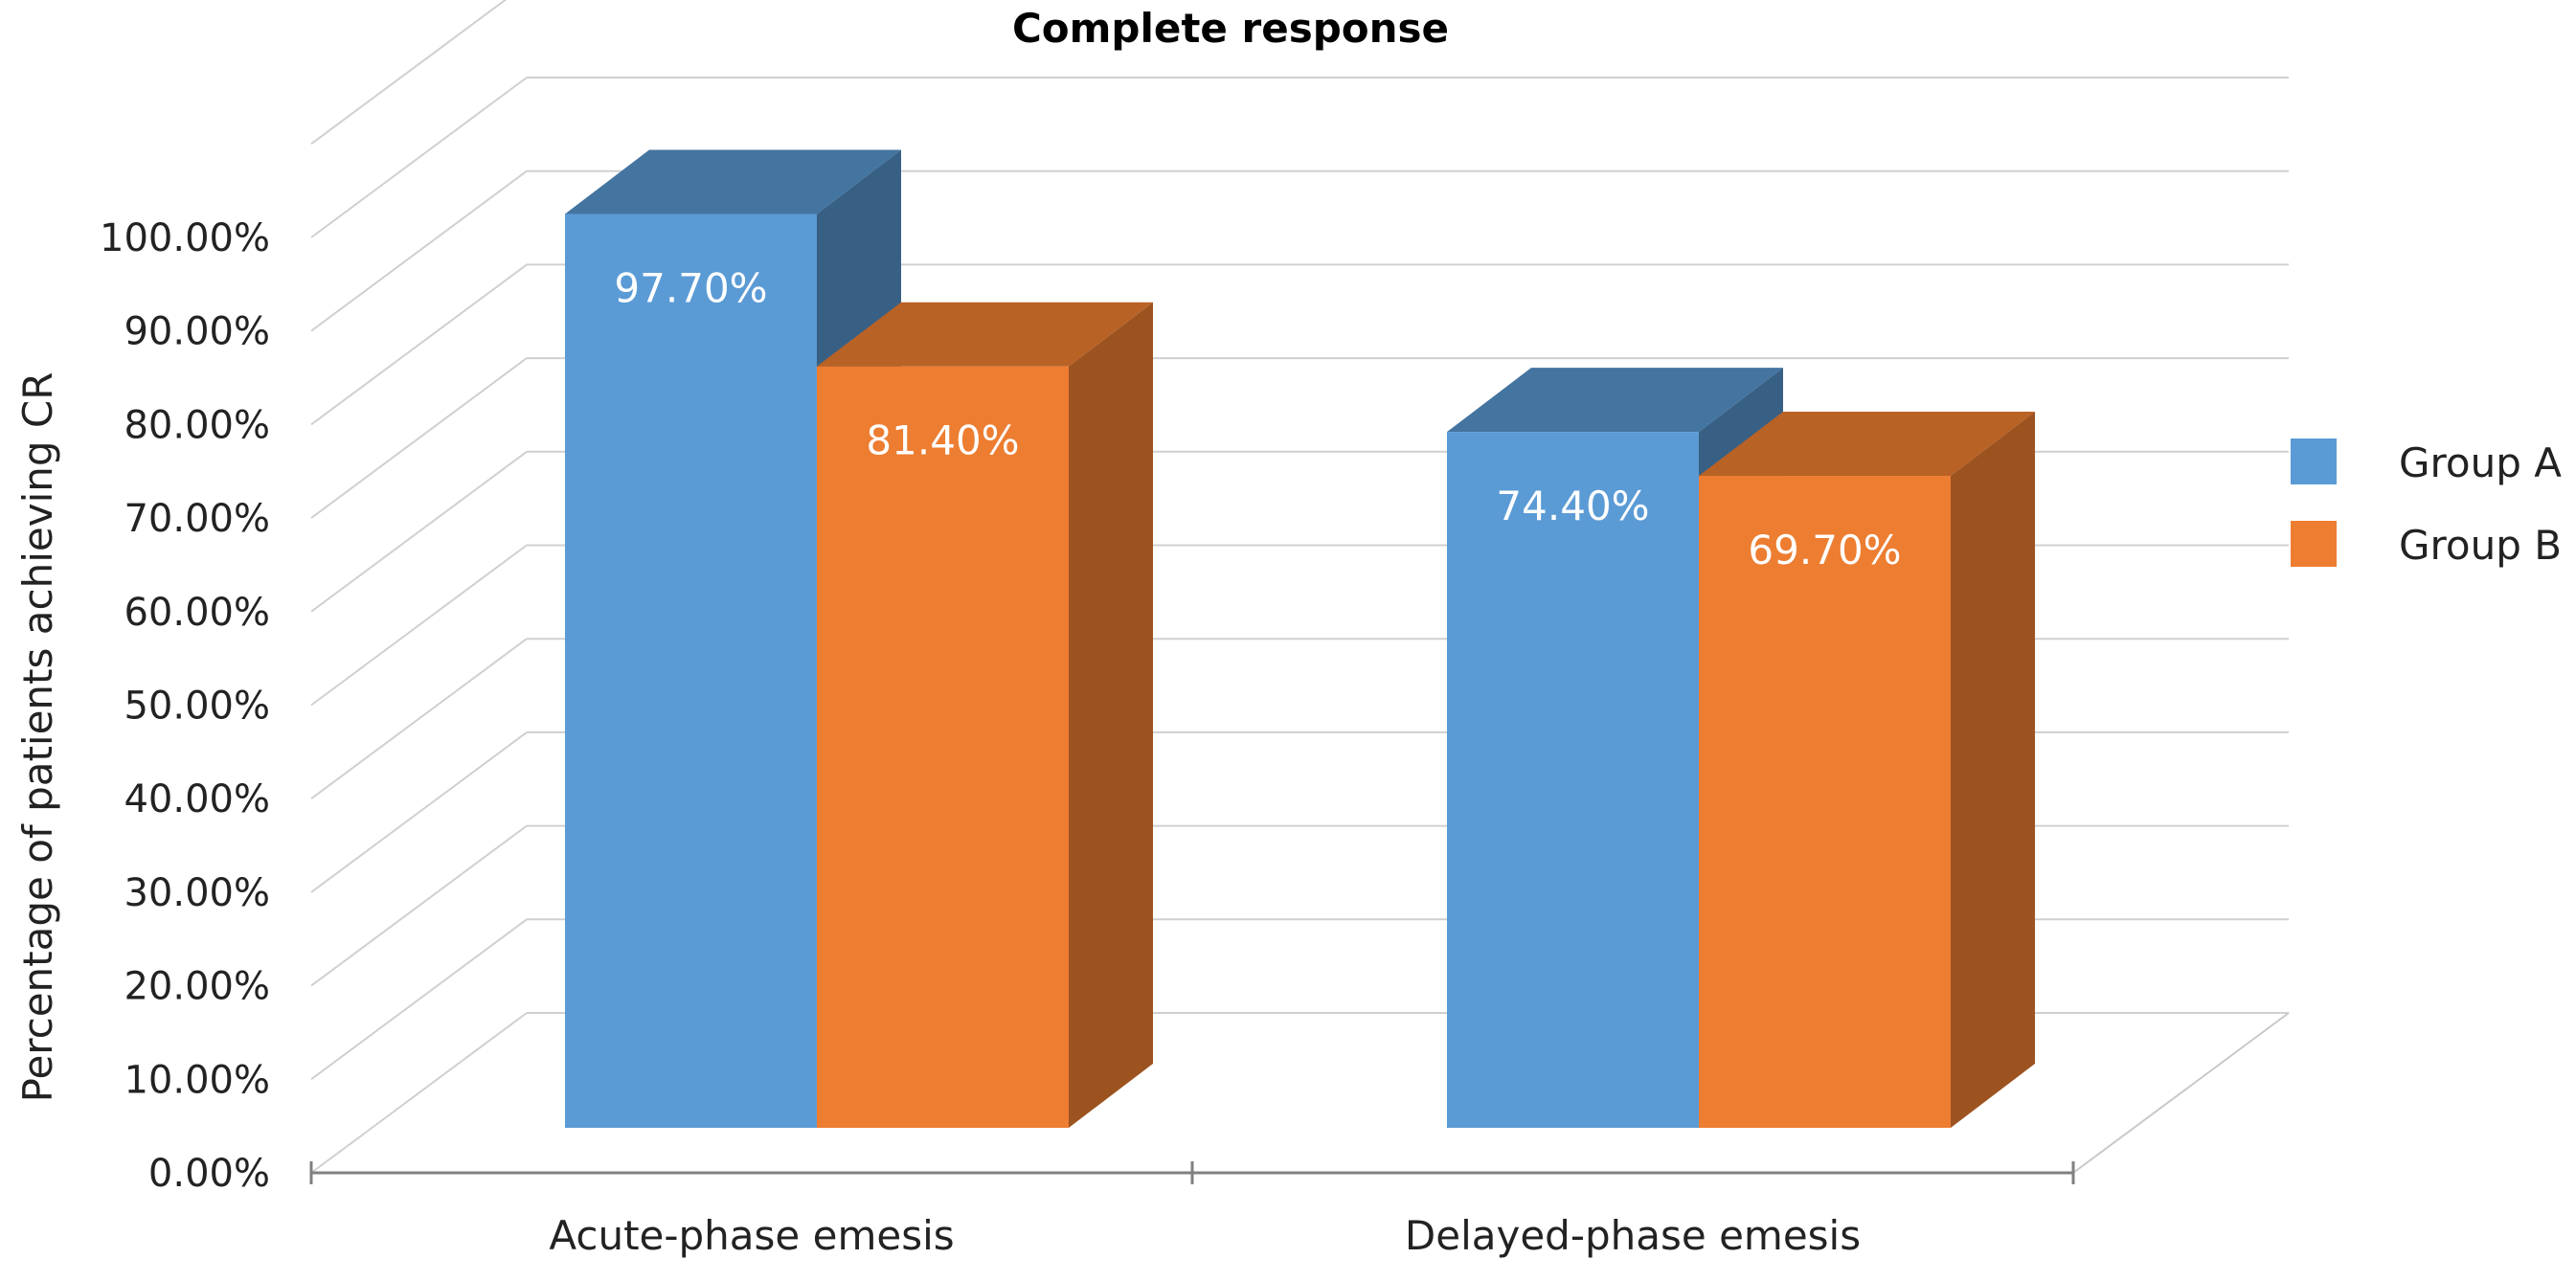  What do you see at coordinates (1824, 550) in the screenshot?
I see `data-label: 69.70%` at bounding box center [1824, 550].